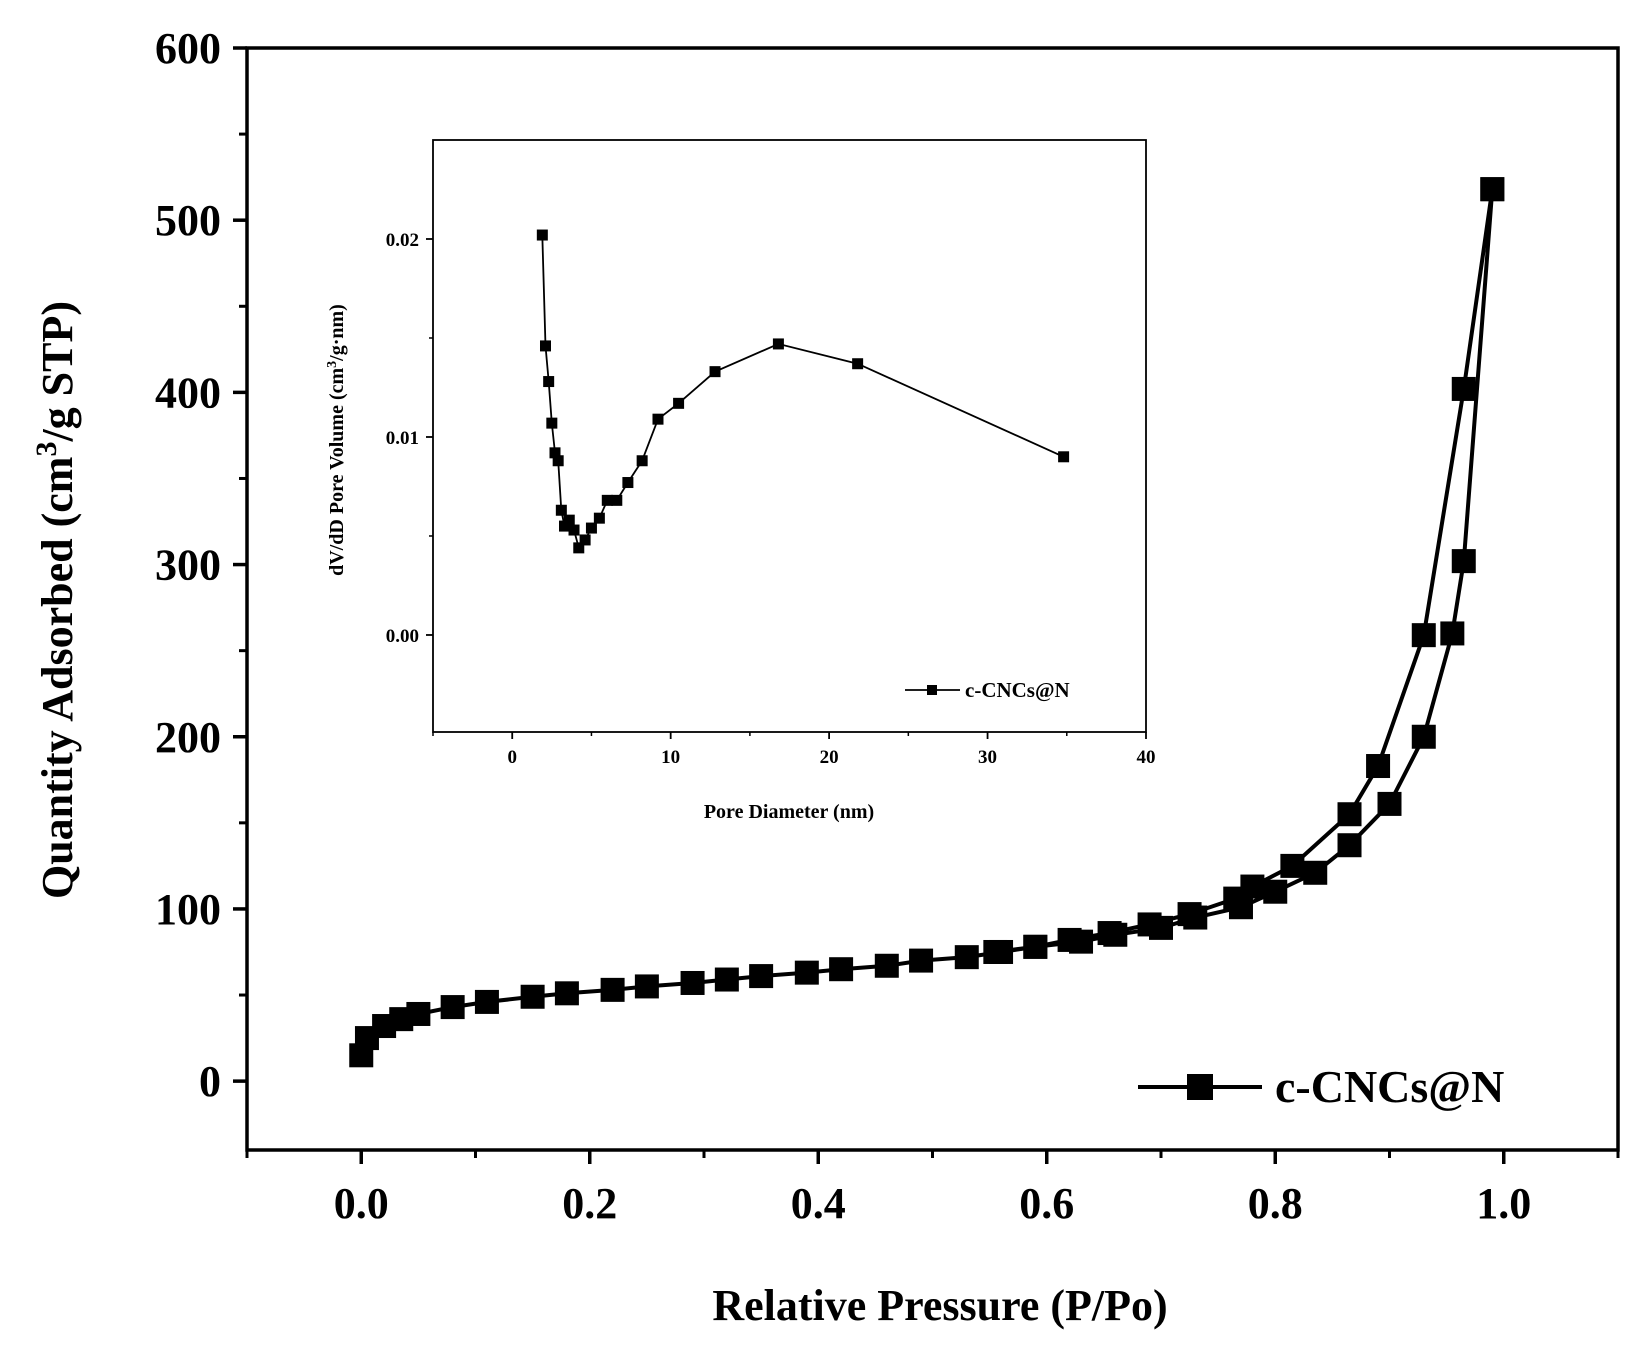 Image resolution: width=1640 pixels, height=1350 pixels. I want to click on inset-series-group, so click(803, 391).